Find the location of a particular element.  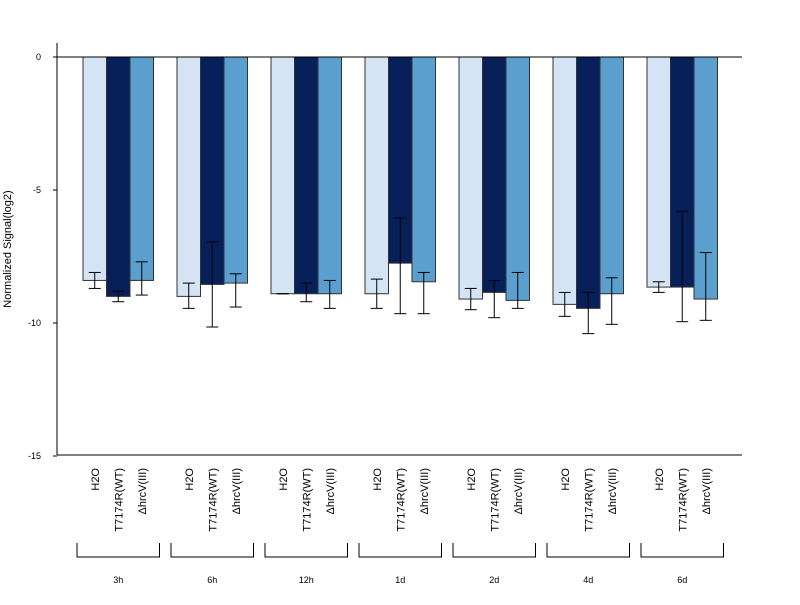

y-axis: 0 -5 -10 -15 is located at coordinates (43, 252).